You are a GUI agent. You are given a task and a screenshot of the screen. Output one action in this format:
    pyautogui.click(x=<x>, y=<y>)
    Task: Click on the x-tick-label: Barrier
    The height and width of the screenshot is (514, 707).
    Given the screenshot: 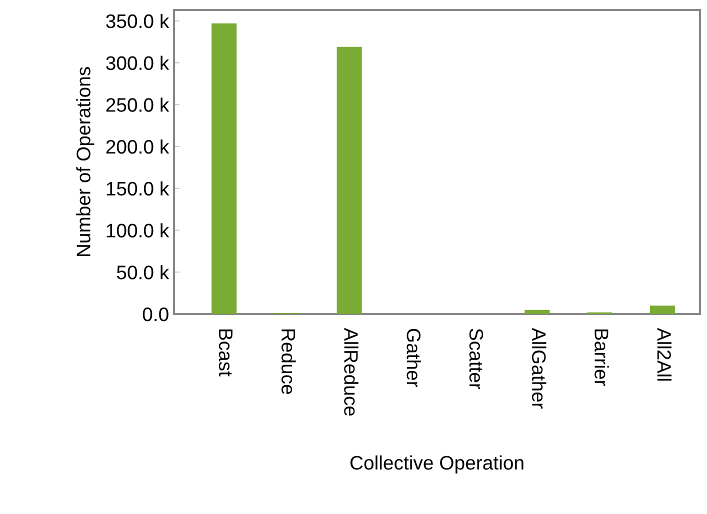 What is the action you would take?
    pyautogui.click(x=601, y=357)
    